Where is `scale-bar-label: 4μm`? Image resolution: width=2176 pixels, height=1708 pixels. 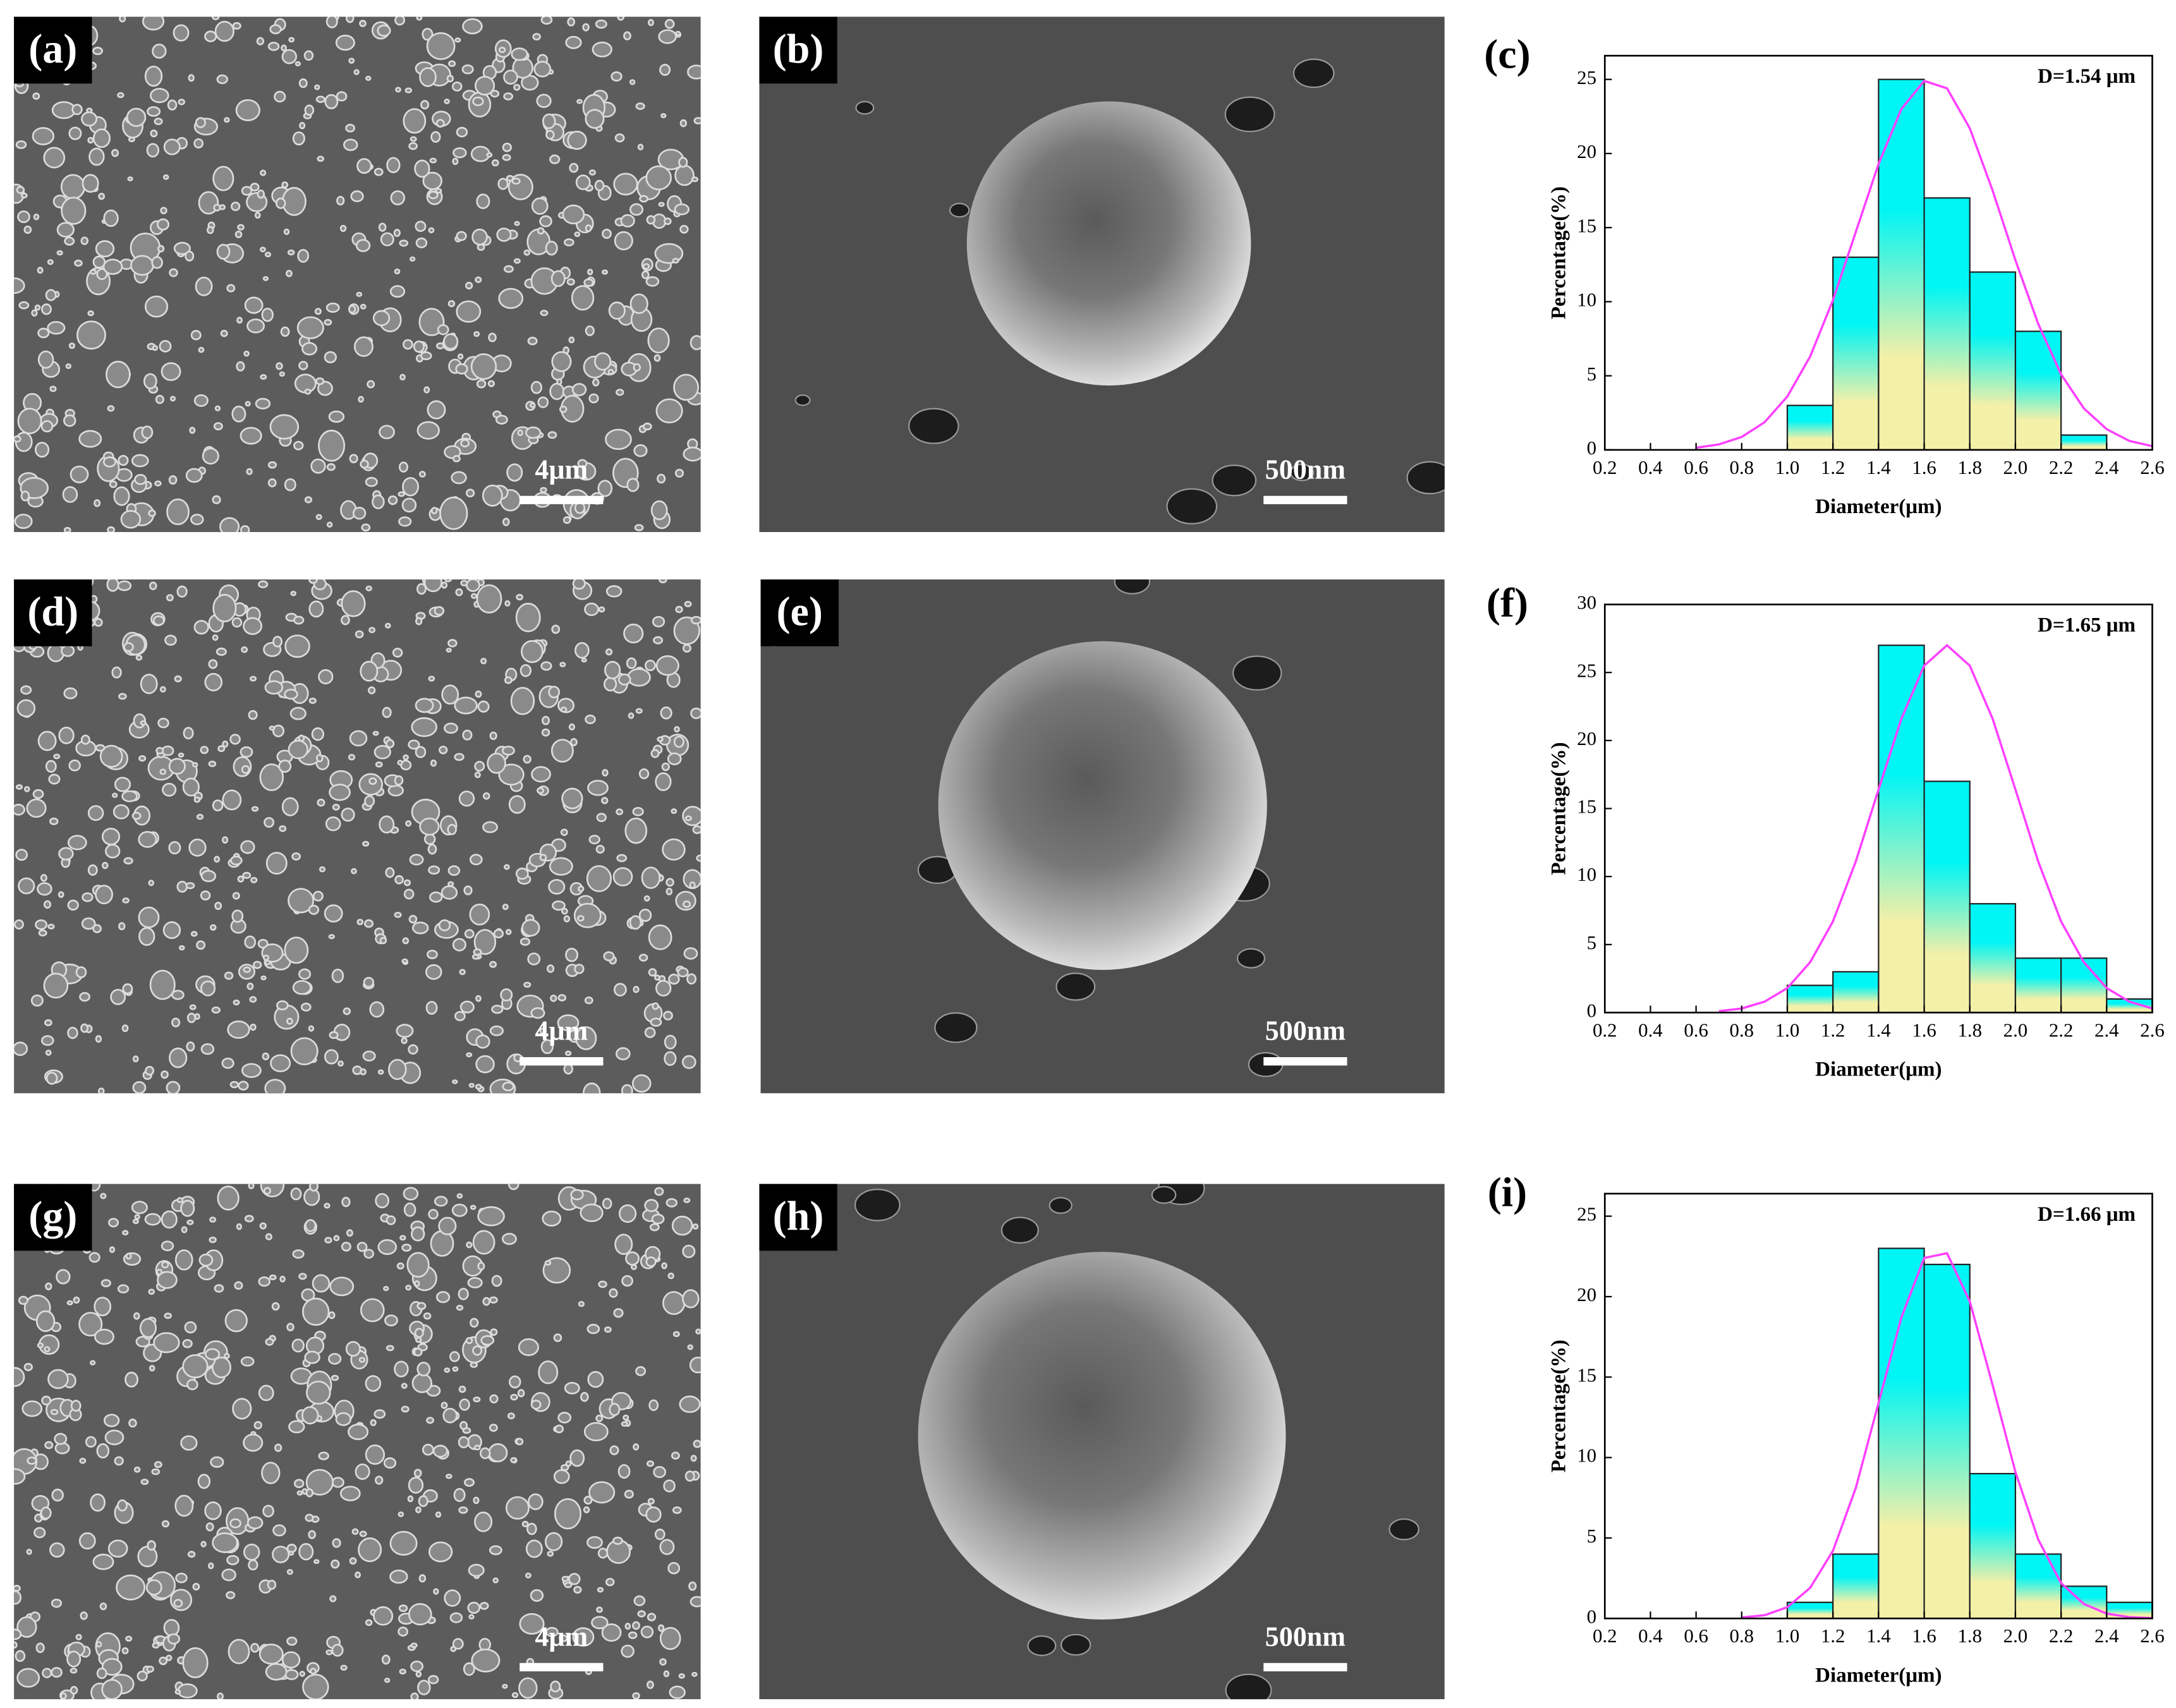 scale-bar-label: 4μm is located at coordinates (561, 469).